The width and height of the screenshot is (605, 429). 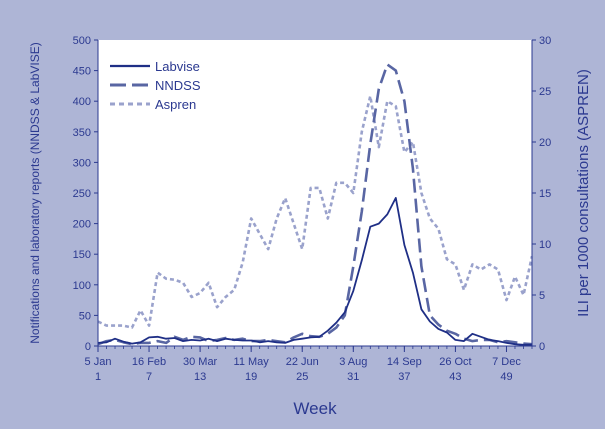 I want to click on y-left-tick-label: 100, so click(x=82, y=286).